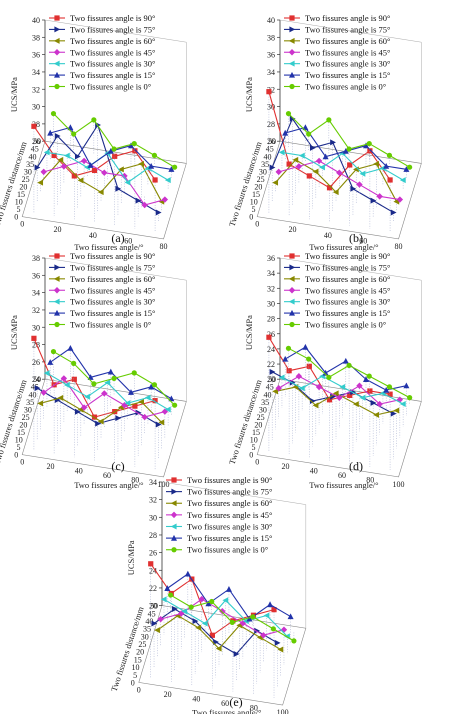  Describe the element at coordinates (112, 267) in the screenshot. I see `legend-entry: Two fissures angle is 75°` at that location.